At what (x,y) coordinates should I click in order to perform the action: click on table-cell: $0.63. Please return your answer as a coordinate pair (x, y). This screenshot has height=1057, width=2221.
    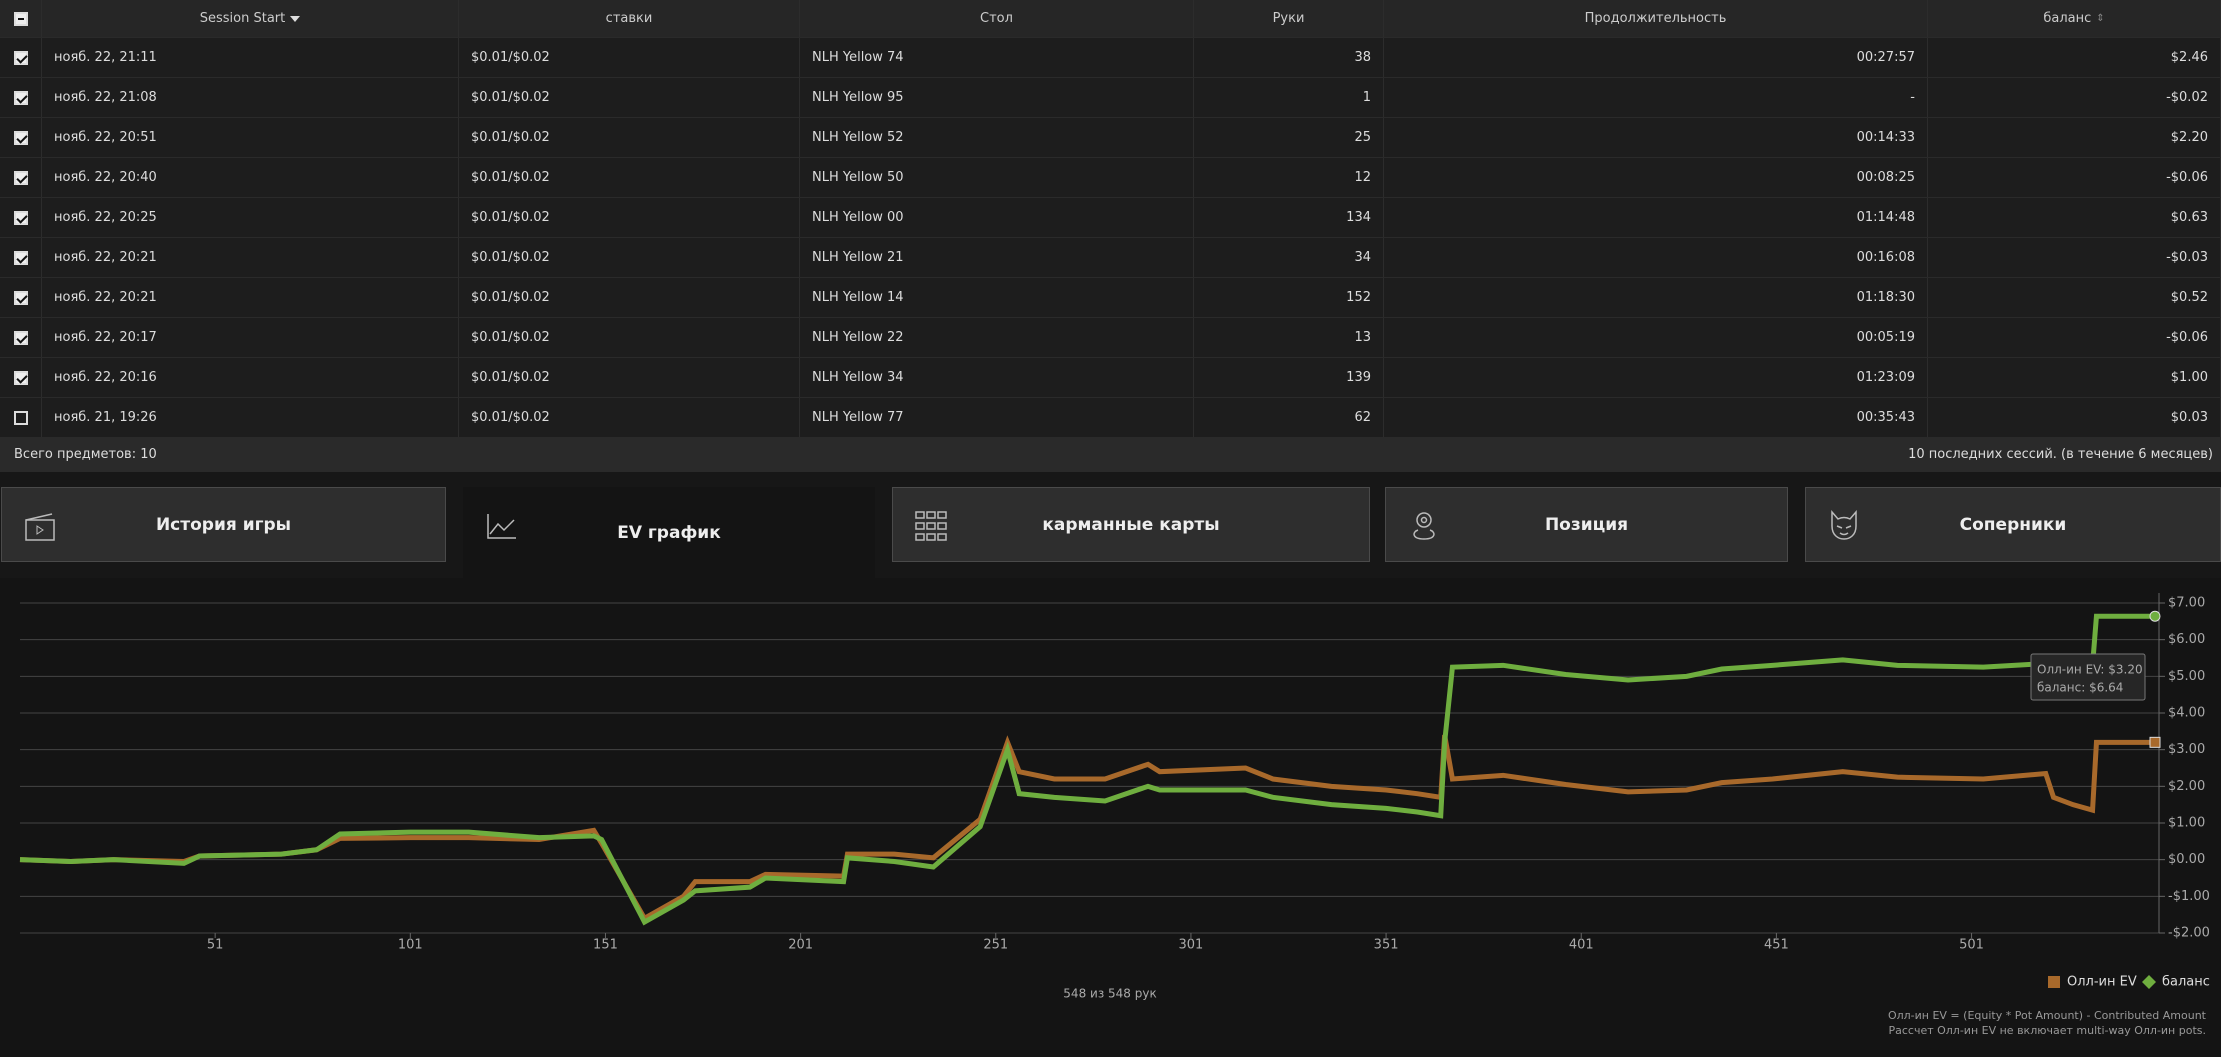
    Looking at the image, I should click on (2074, 217).